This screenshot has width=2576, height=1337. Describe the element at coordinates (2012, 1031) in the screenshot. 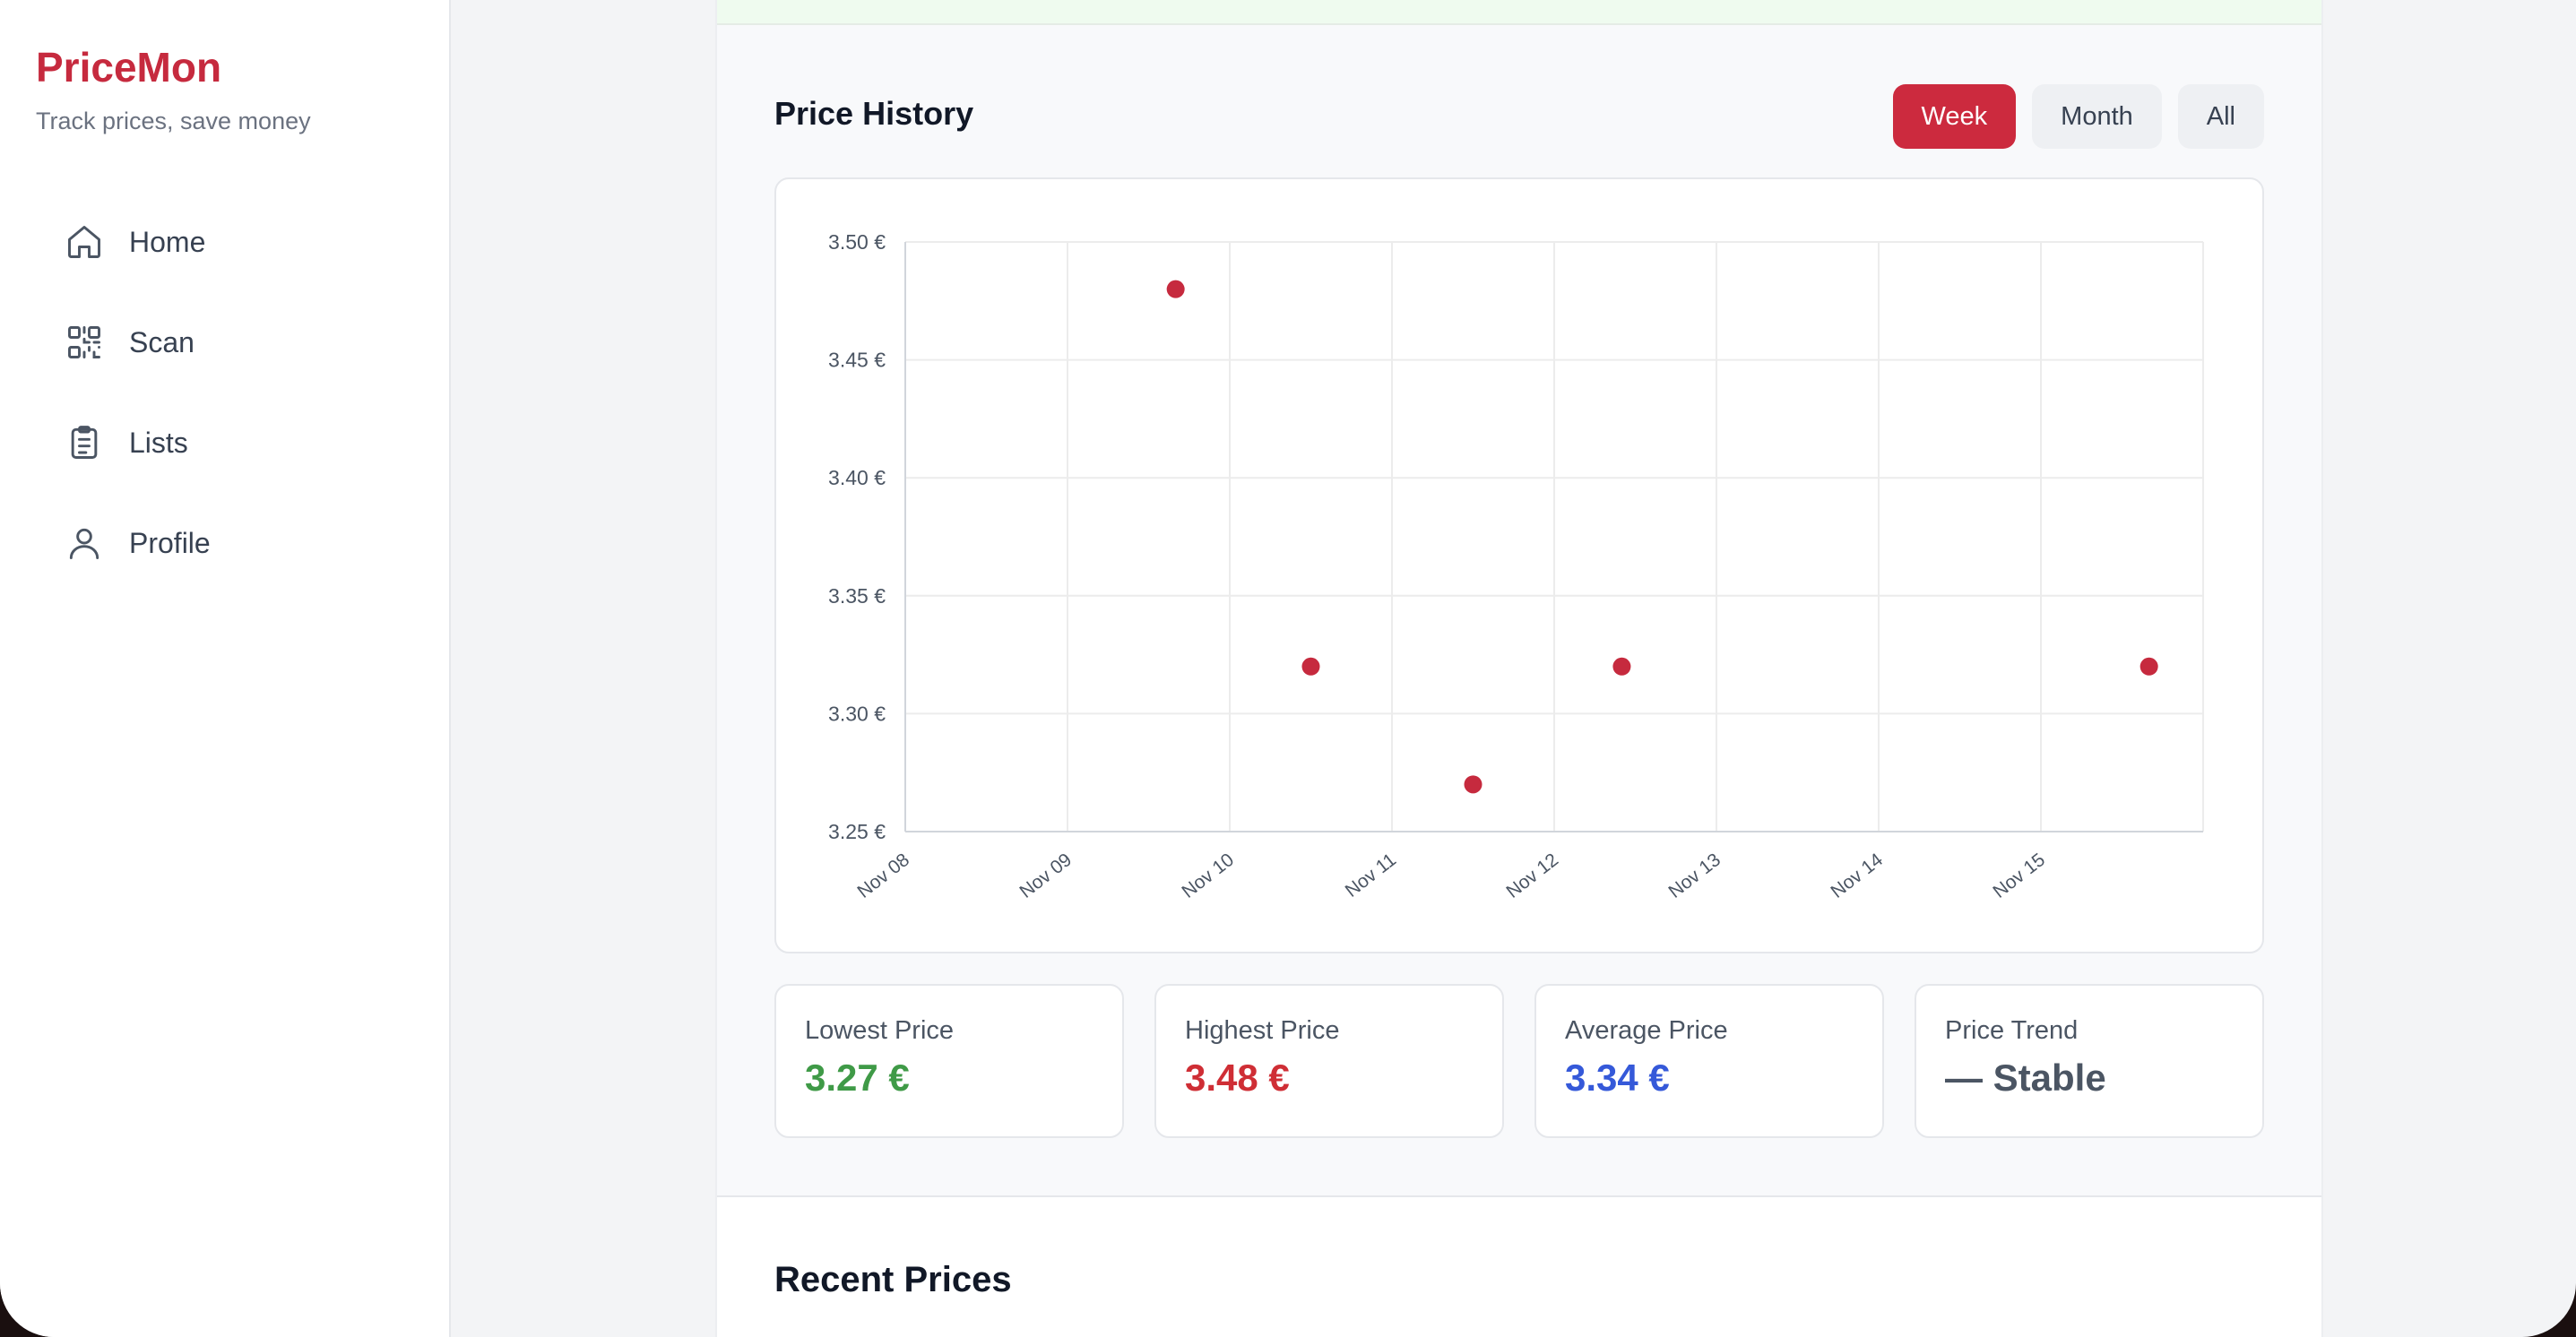

I see `stat-label: Price Trend` at that location.